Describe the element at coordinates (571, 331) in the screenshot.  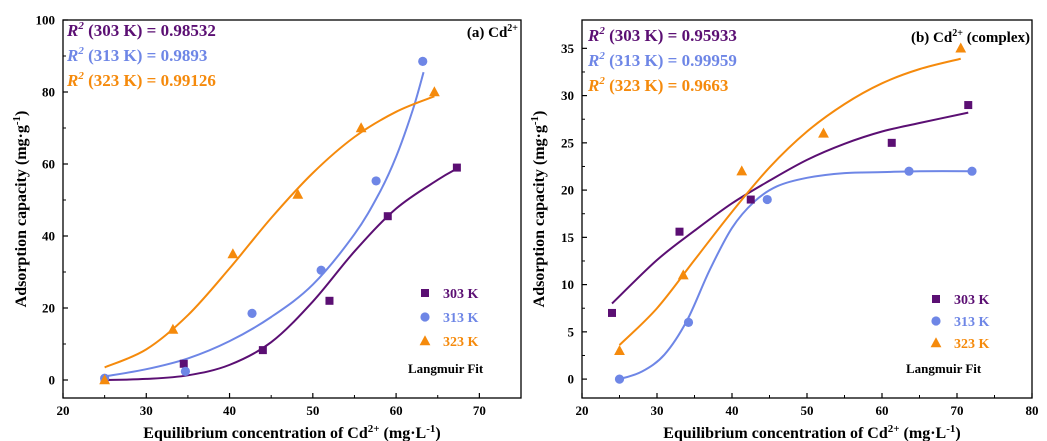
I see `y-tick-label: 5` at that location.